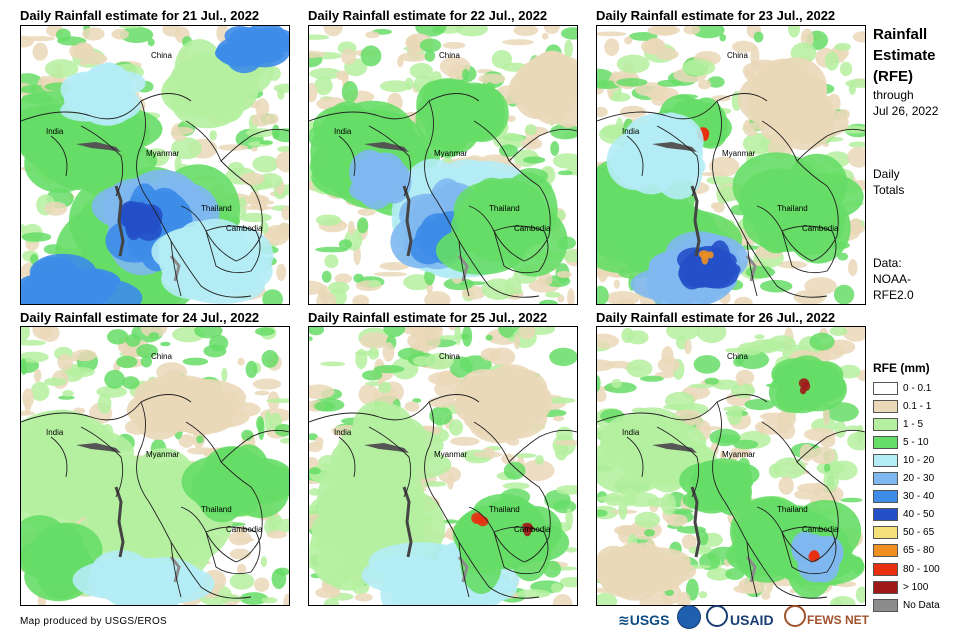  Describe the element at coordinates (504, 509) in the screenshot. I see `country-label-thailand: Thailand` at that location.